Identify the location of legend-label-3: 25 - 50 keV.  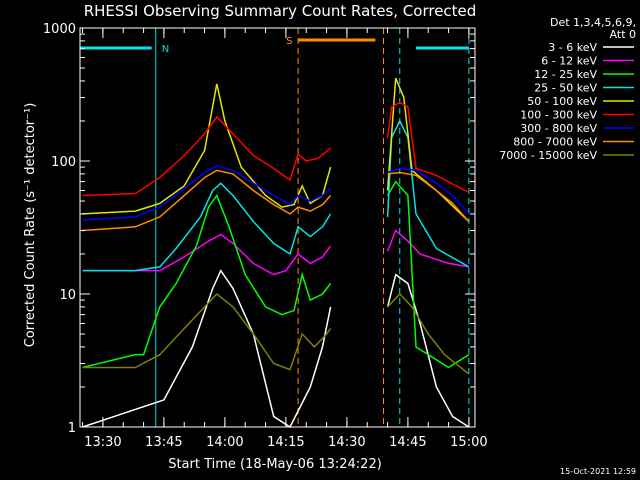
(565, 88).